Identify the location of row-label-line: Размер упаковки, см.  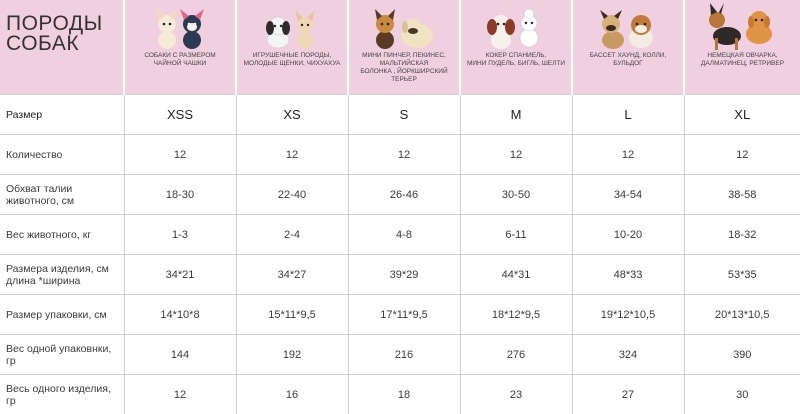
(65, 315).